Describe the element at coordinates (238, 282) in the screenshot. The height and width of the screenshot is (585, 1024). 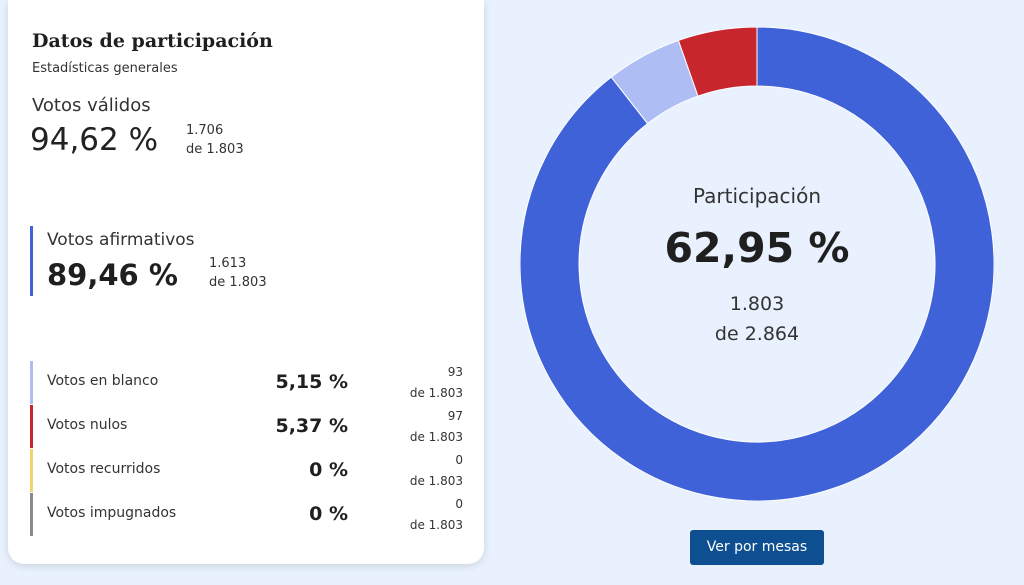
I see `affirmative-votes-count-total: de 1.803` at that location.